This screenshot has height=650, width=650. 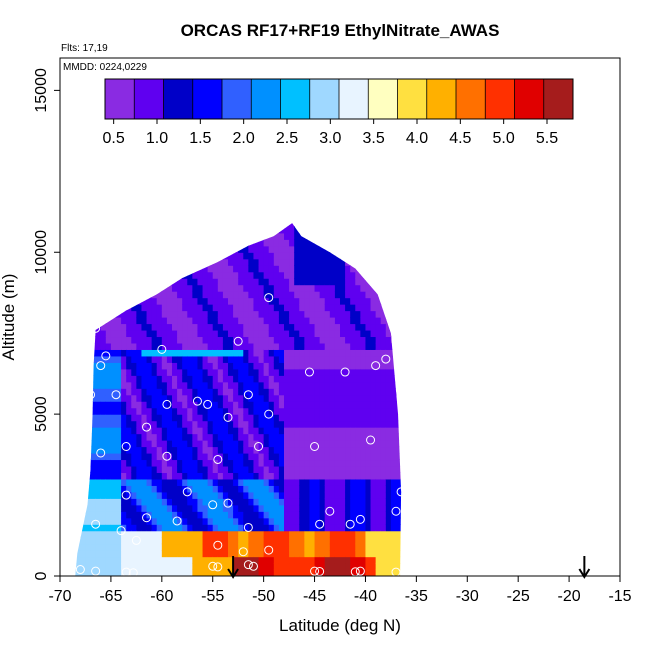 I want to click on colorbar-swatch, so click(x=471, y=99).